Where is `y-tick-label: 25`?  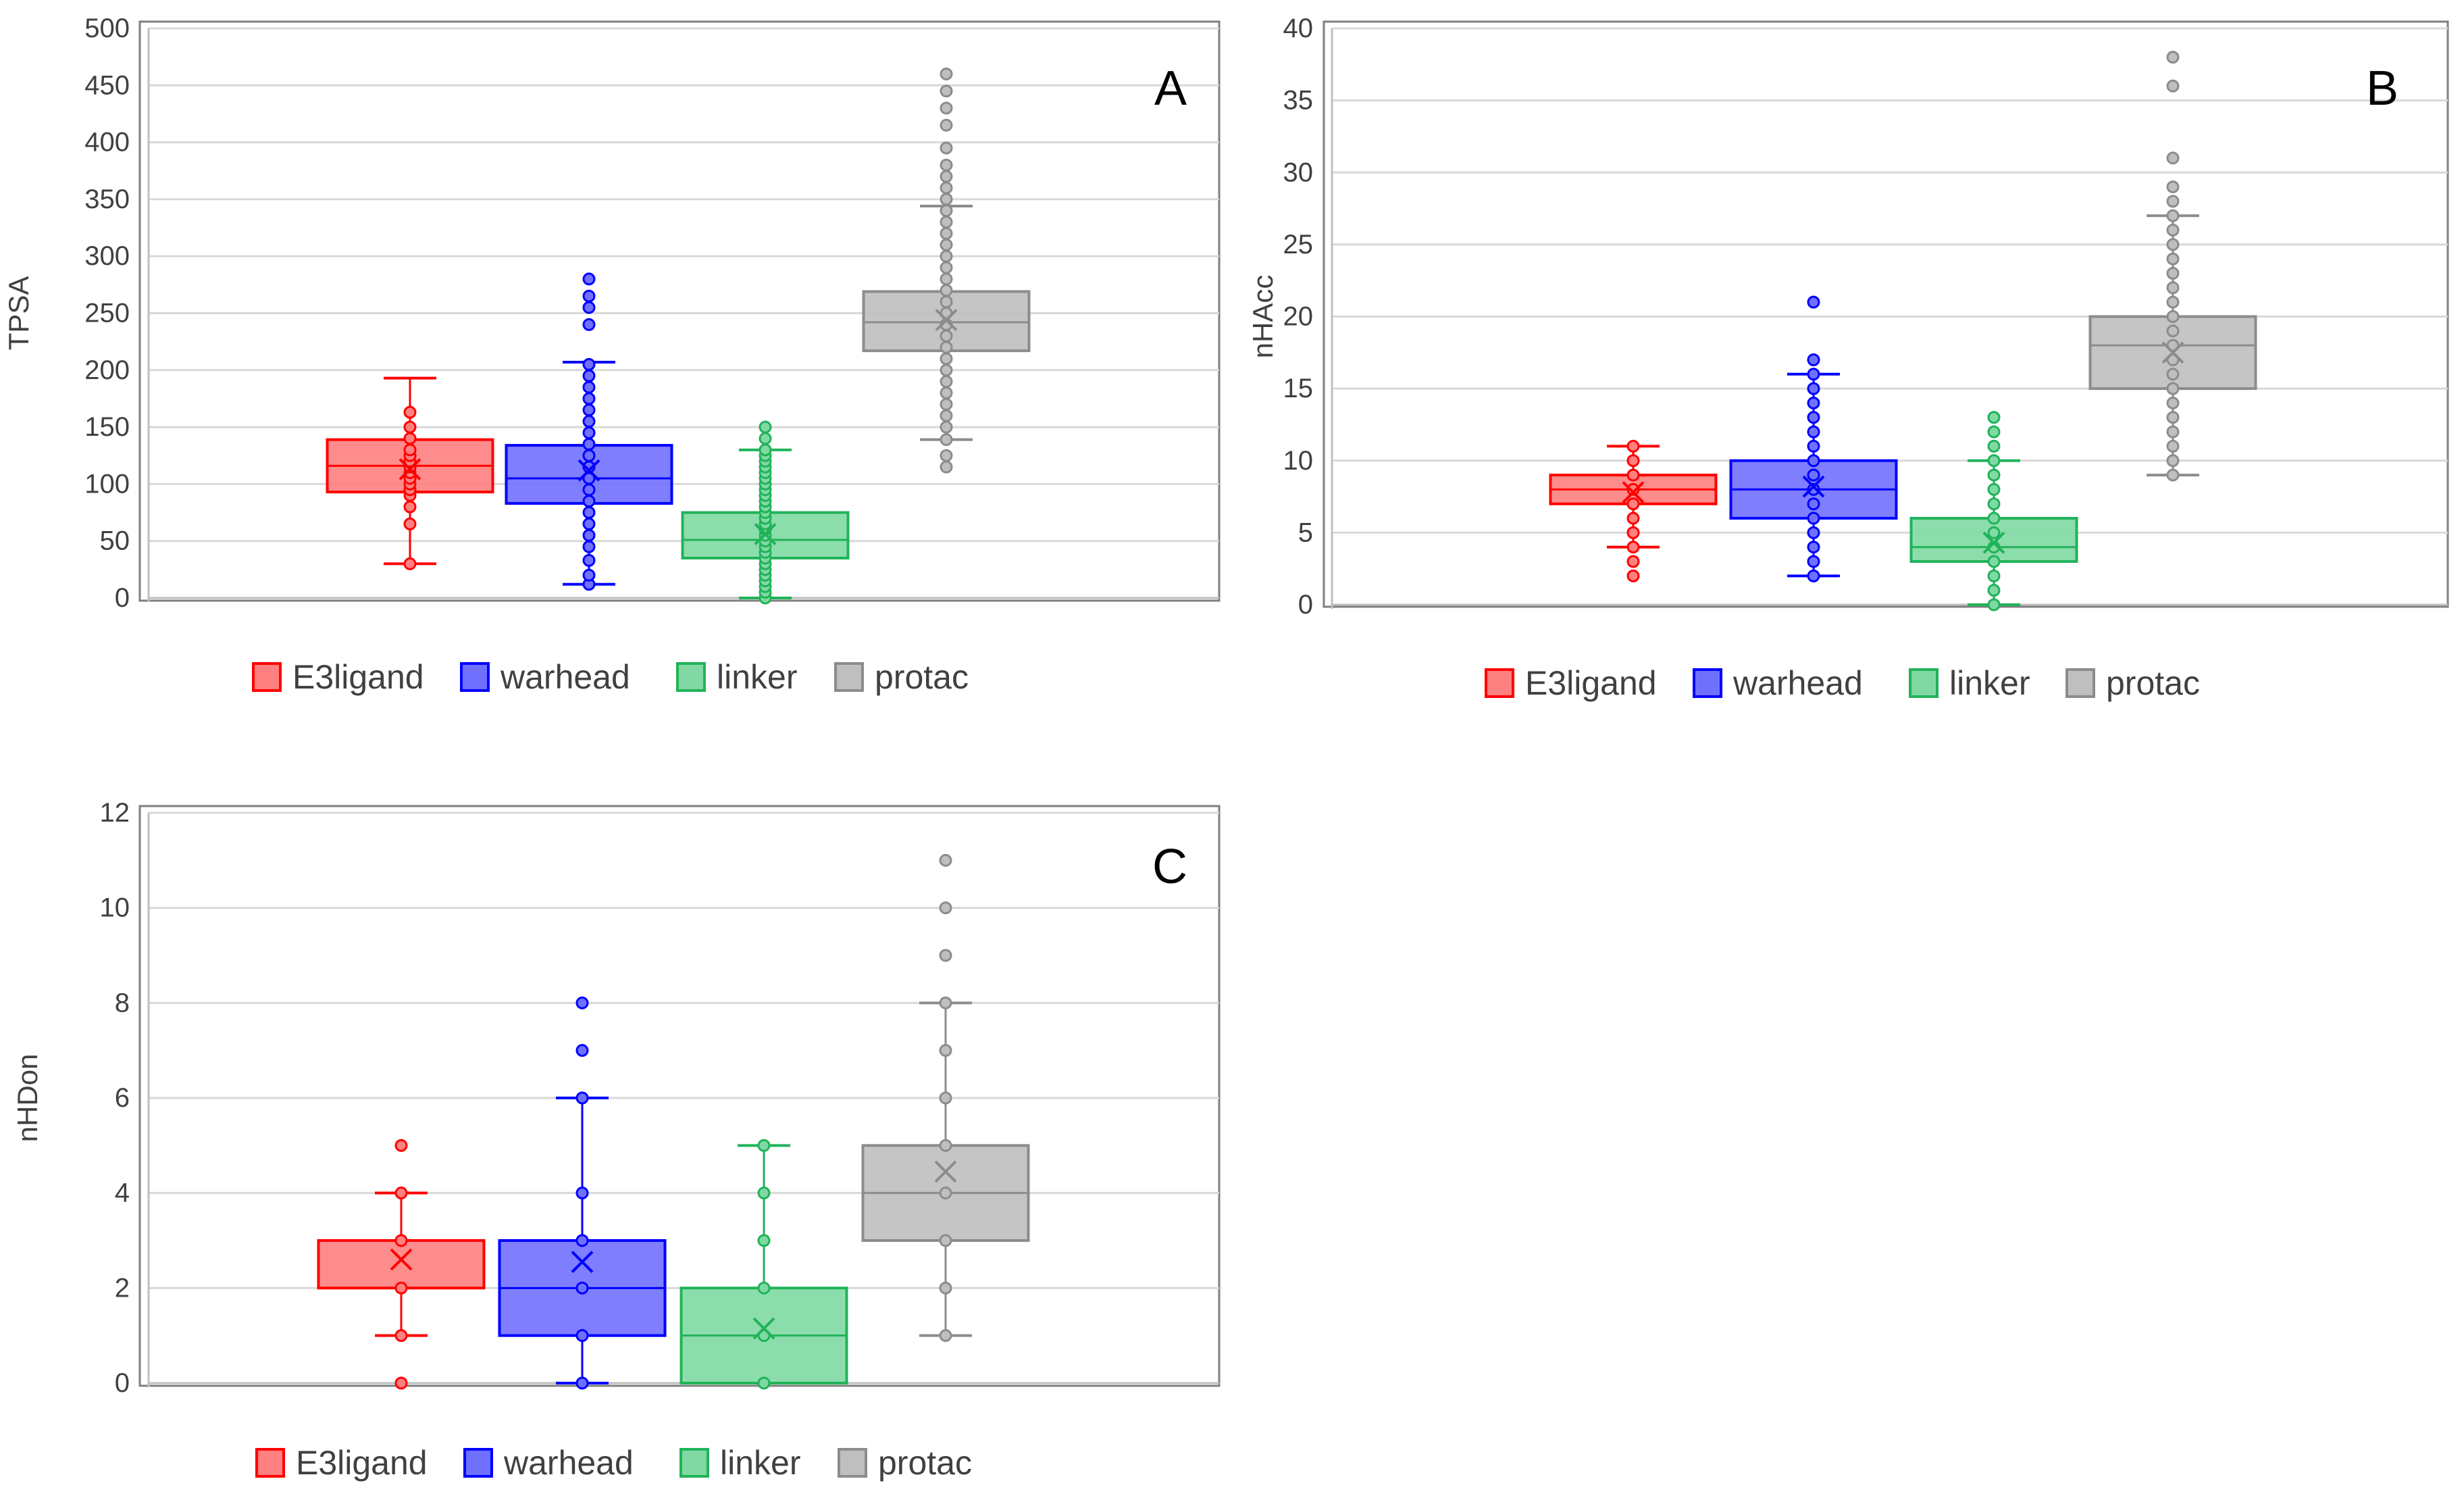
y-tick-label: 25 is located at coordinates (1298, 244).